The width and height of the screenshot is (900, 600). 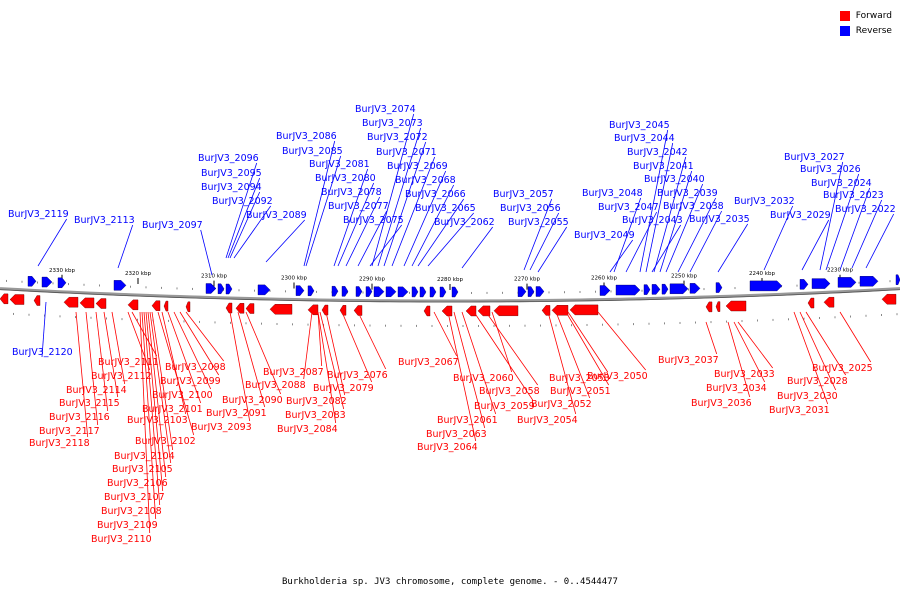 What do you see at coordinates (385, 109) in the screenshot?
I see `reverse-gene-label: BurJV3_2074` at bounding box center [385, 109].